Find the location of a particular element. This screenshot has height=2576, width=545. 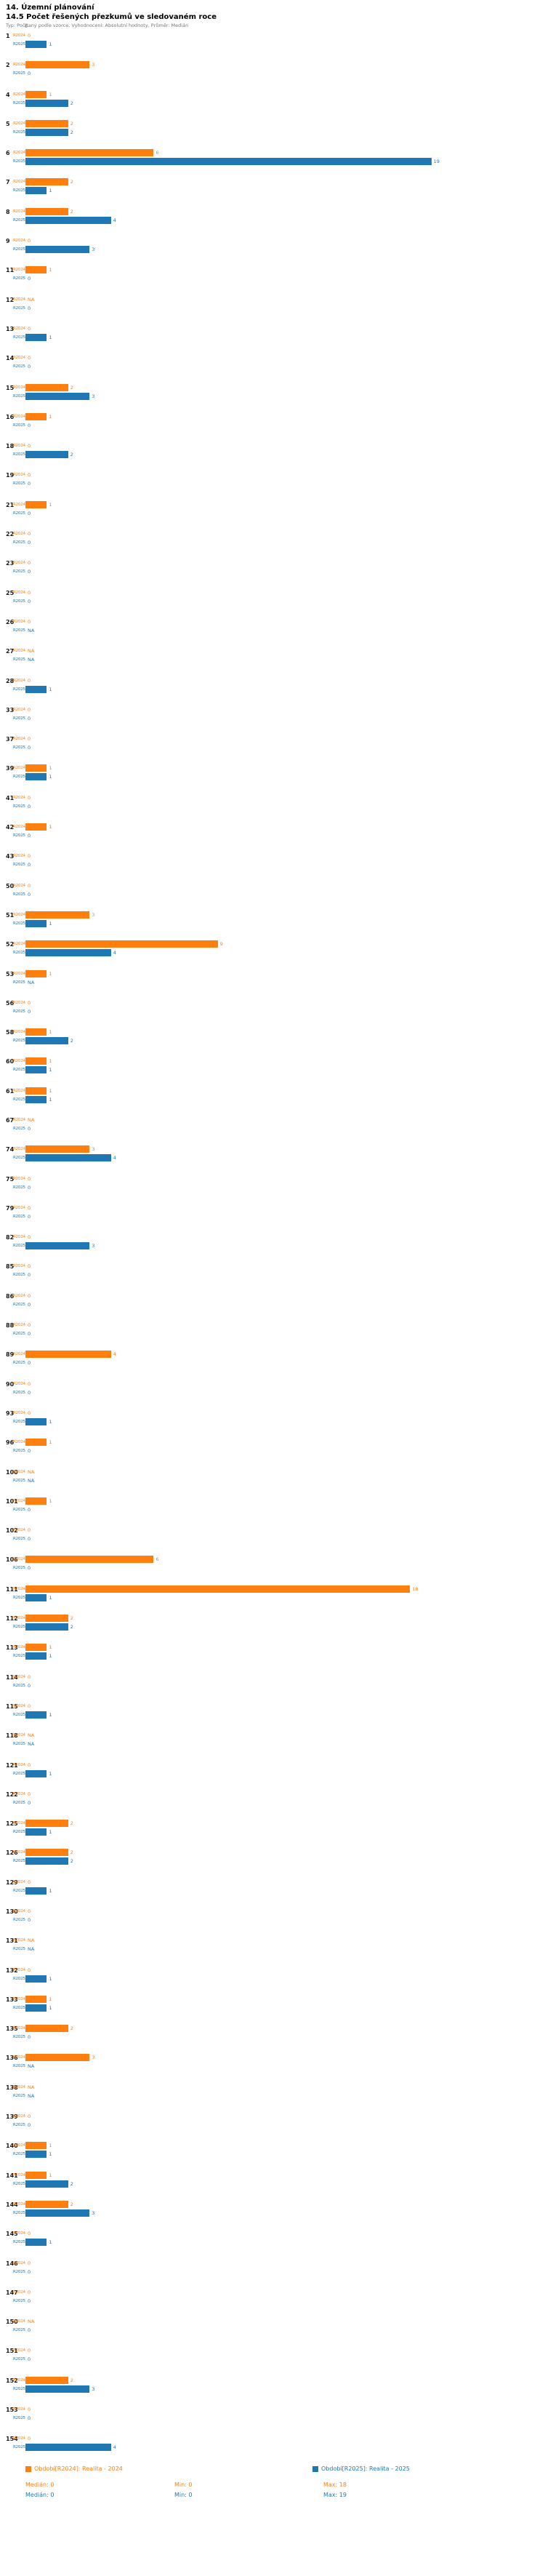

row-group-122: 122 R2024 0 R2025 0 is located at coordinates (272, 1803).